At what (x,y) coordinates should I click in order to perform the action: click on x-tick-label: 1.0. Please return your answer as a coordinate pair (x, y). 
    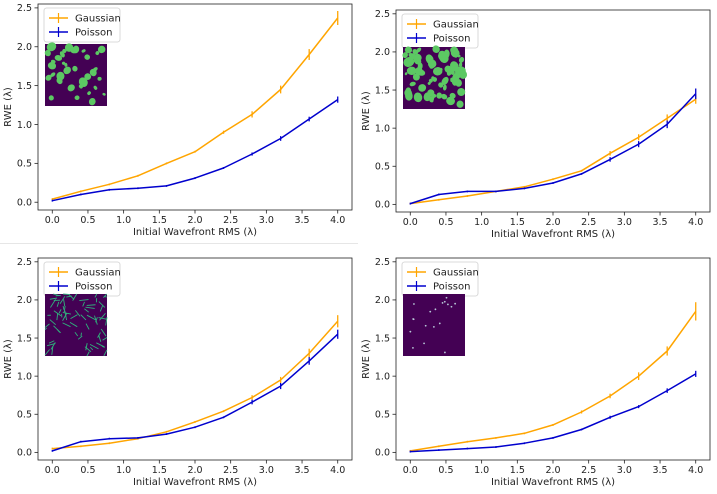
    Looking at the image, I should click on (481, 470).